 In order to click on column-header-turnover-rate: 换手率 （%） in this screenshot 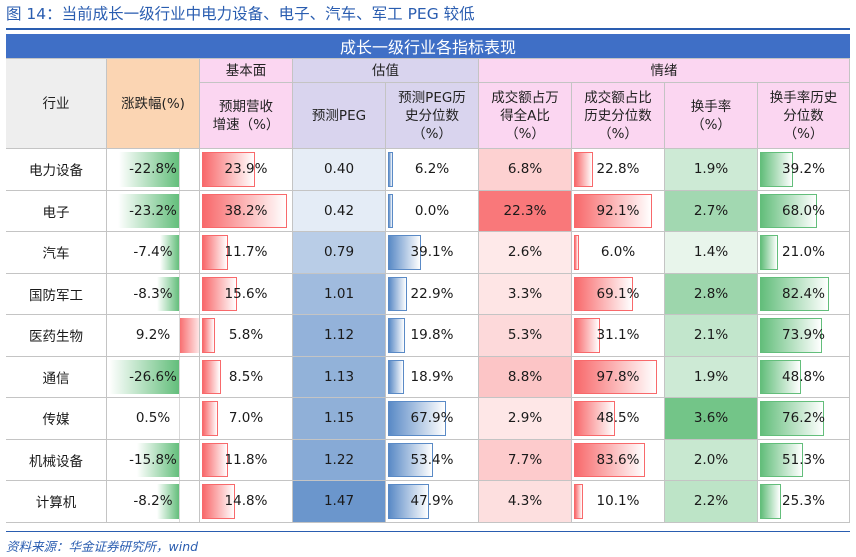, I will do `click(711, 116)`.